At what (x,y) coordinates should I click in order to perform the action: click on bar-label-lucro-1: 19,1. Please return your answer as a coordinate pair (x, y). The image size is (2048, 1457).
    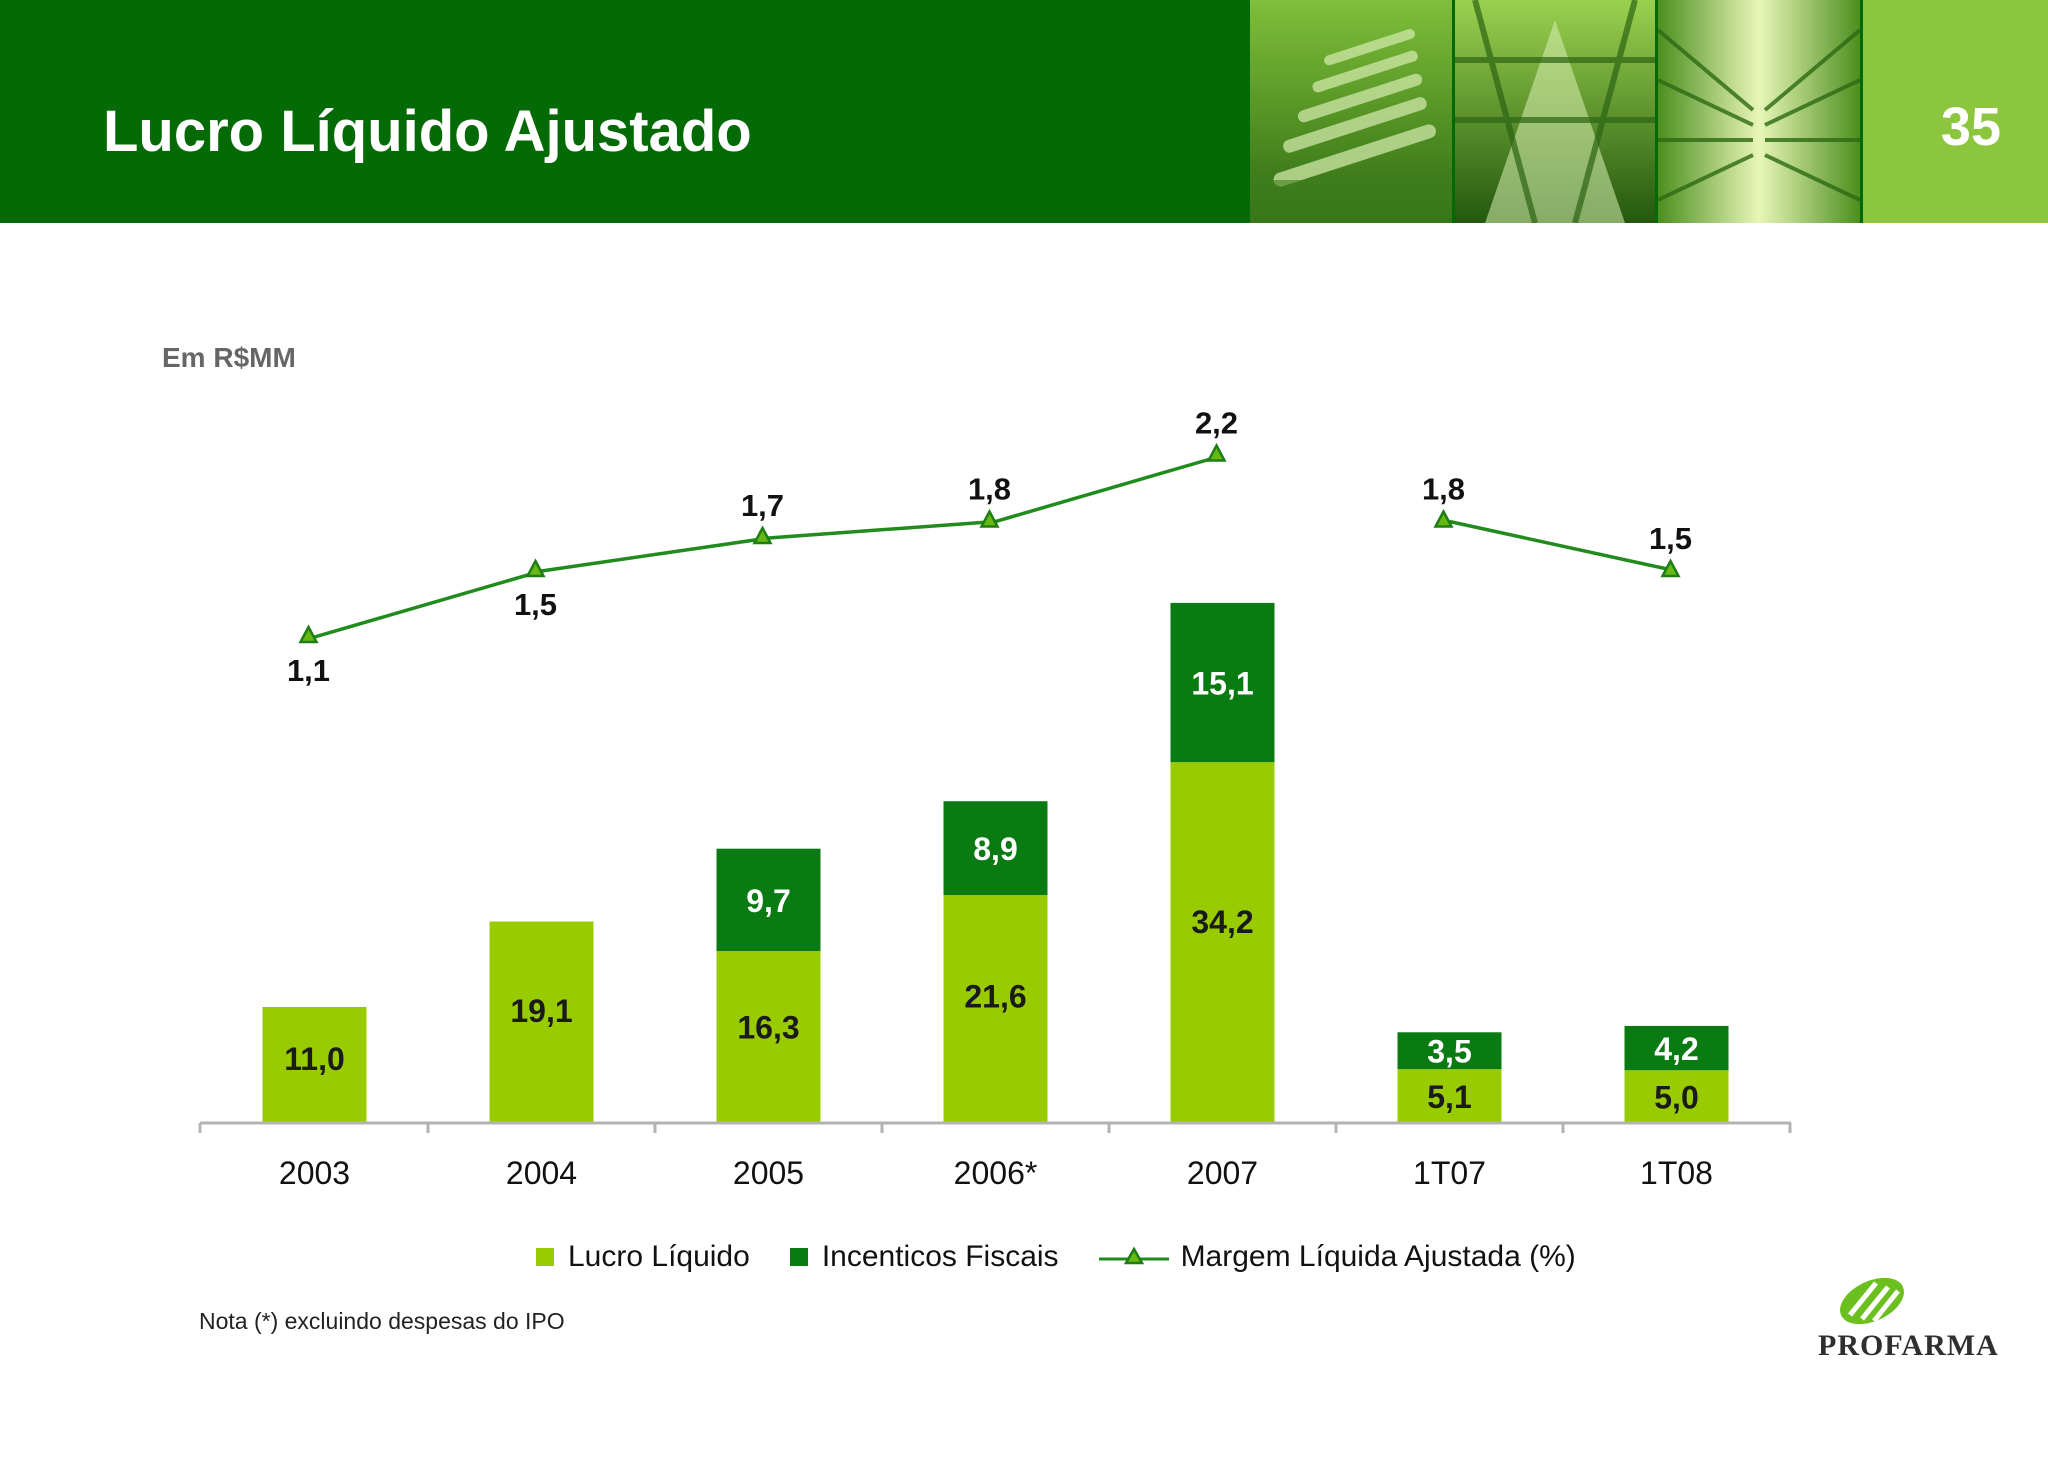
    Looking at the image, I should click on (541, 1011).